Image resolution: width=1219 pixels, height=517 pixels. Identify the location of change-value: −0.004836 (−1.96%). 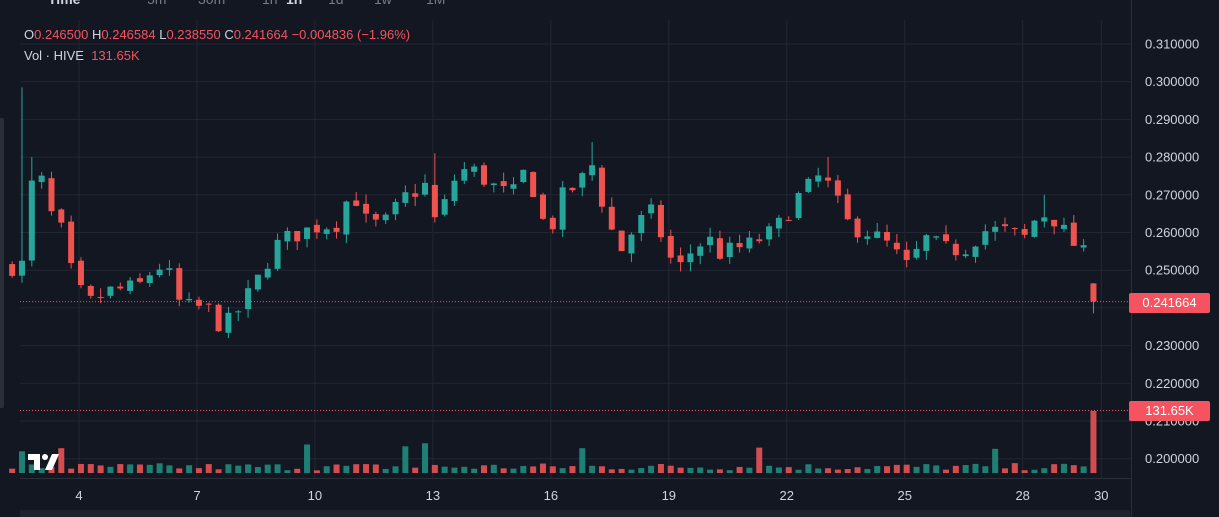
(351, 34).